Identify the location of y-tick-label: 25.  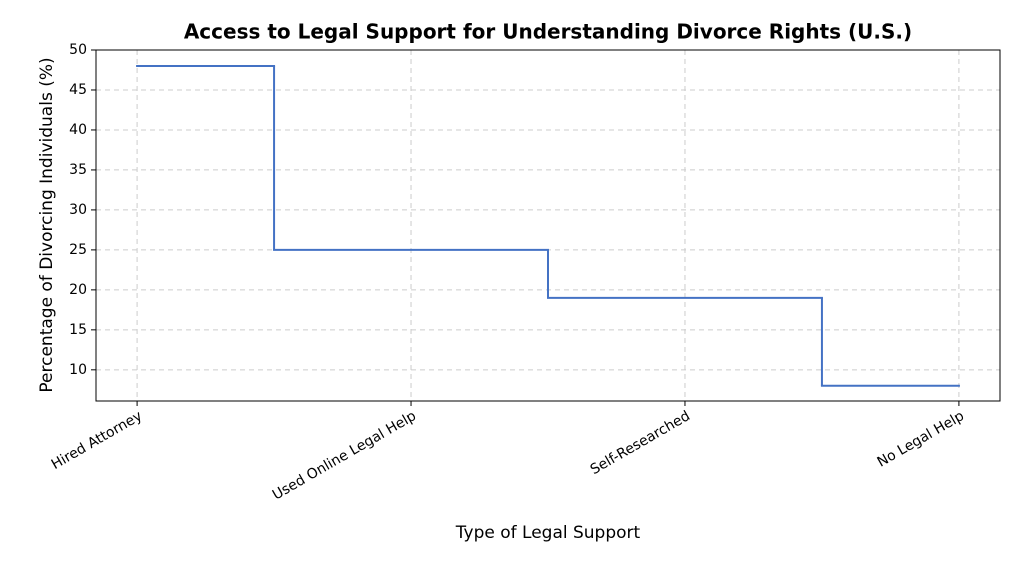
(78, 250).